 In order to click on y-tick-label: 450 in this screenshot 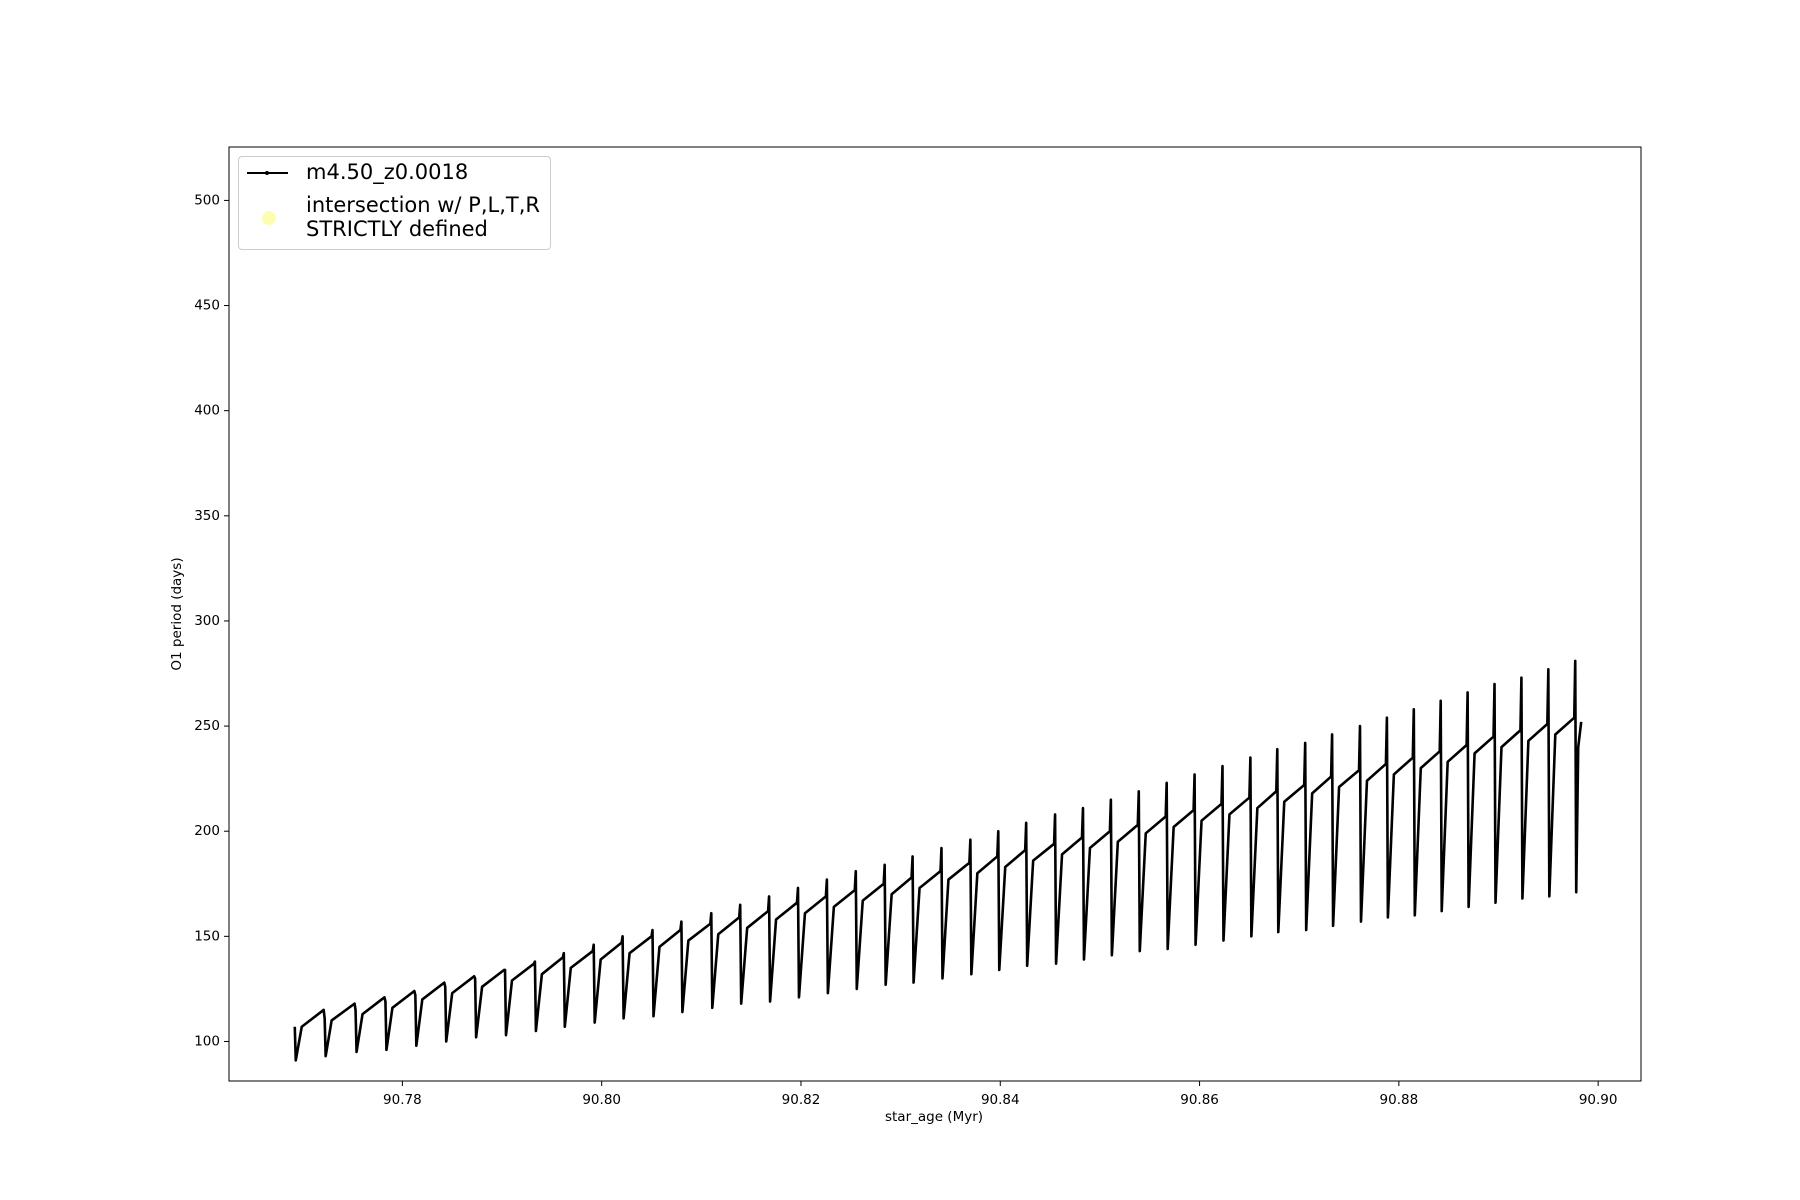, I will do `click(207, 306)`.